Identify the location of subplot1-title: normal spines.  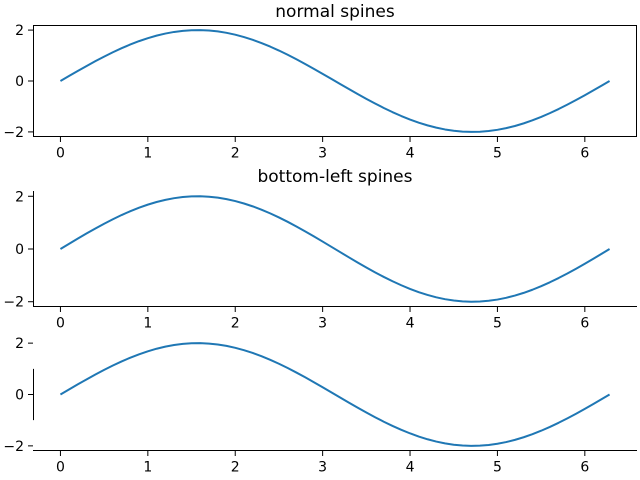
(335, 12).